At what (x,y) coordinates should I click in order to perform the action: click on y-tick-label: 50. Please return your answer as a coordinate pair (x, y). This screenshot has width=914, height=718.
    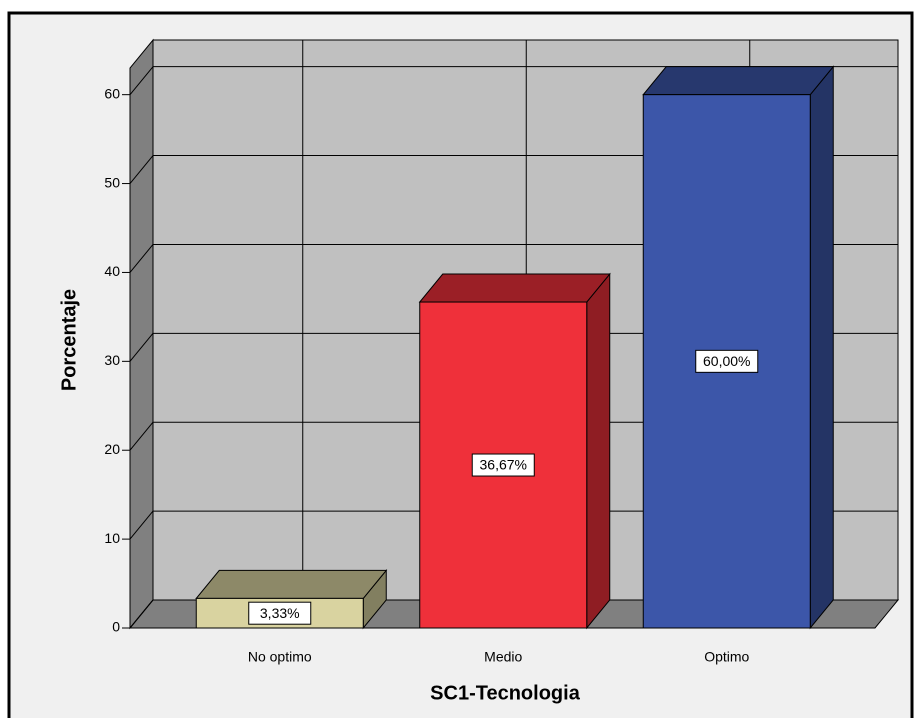
    Looking at the image, I should click on (112, 182).